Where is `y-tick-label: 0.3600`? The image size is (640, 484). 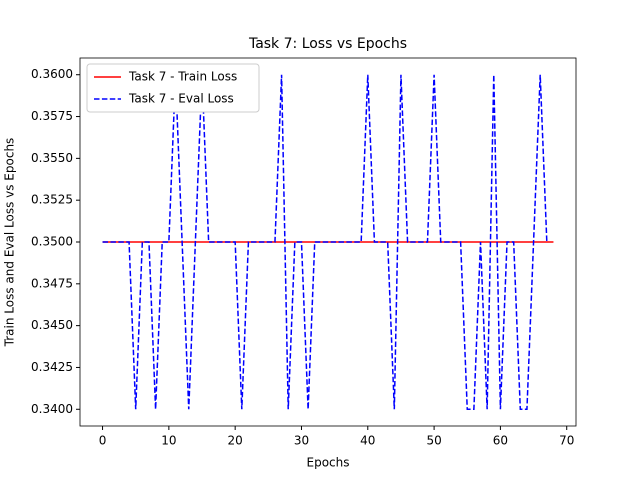 y-tick-label: 0.3600 is located at coordinates (52, 74).